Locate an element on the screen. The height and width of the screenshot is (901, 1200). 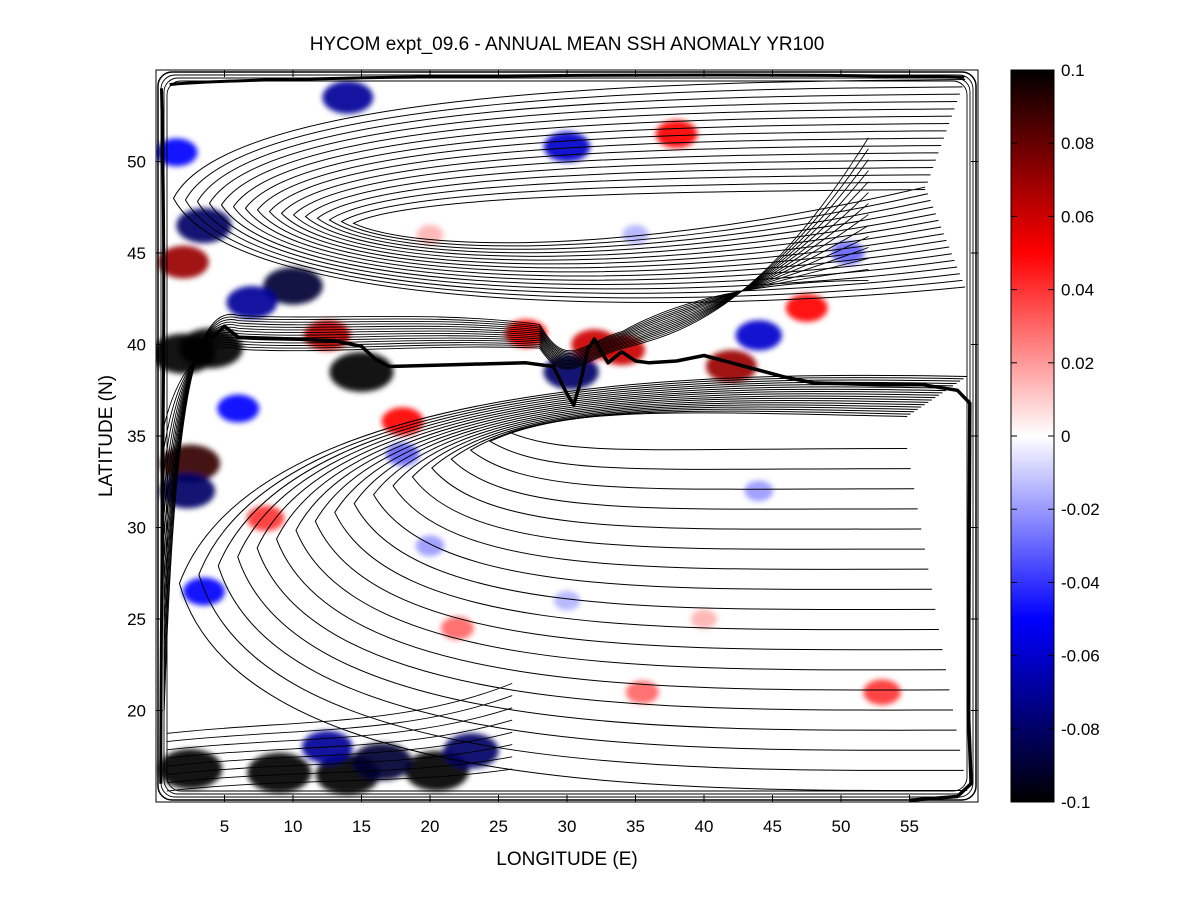
colorbar-tick-label: 0 is located at coordinates (1065, 436).